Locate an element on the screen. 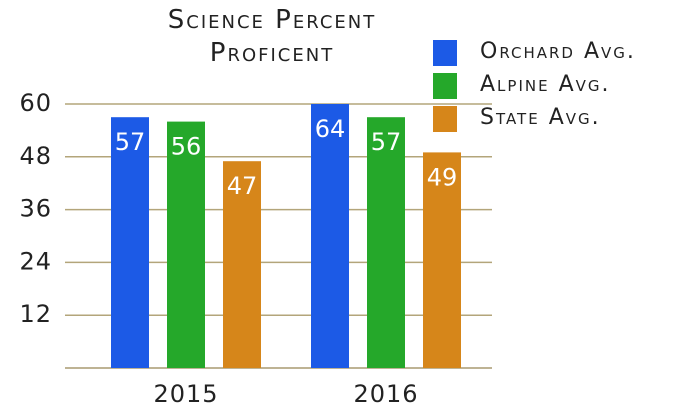  value-label: 47 is located at coordinates (242, 186).